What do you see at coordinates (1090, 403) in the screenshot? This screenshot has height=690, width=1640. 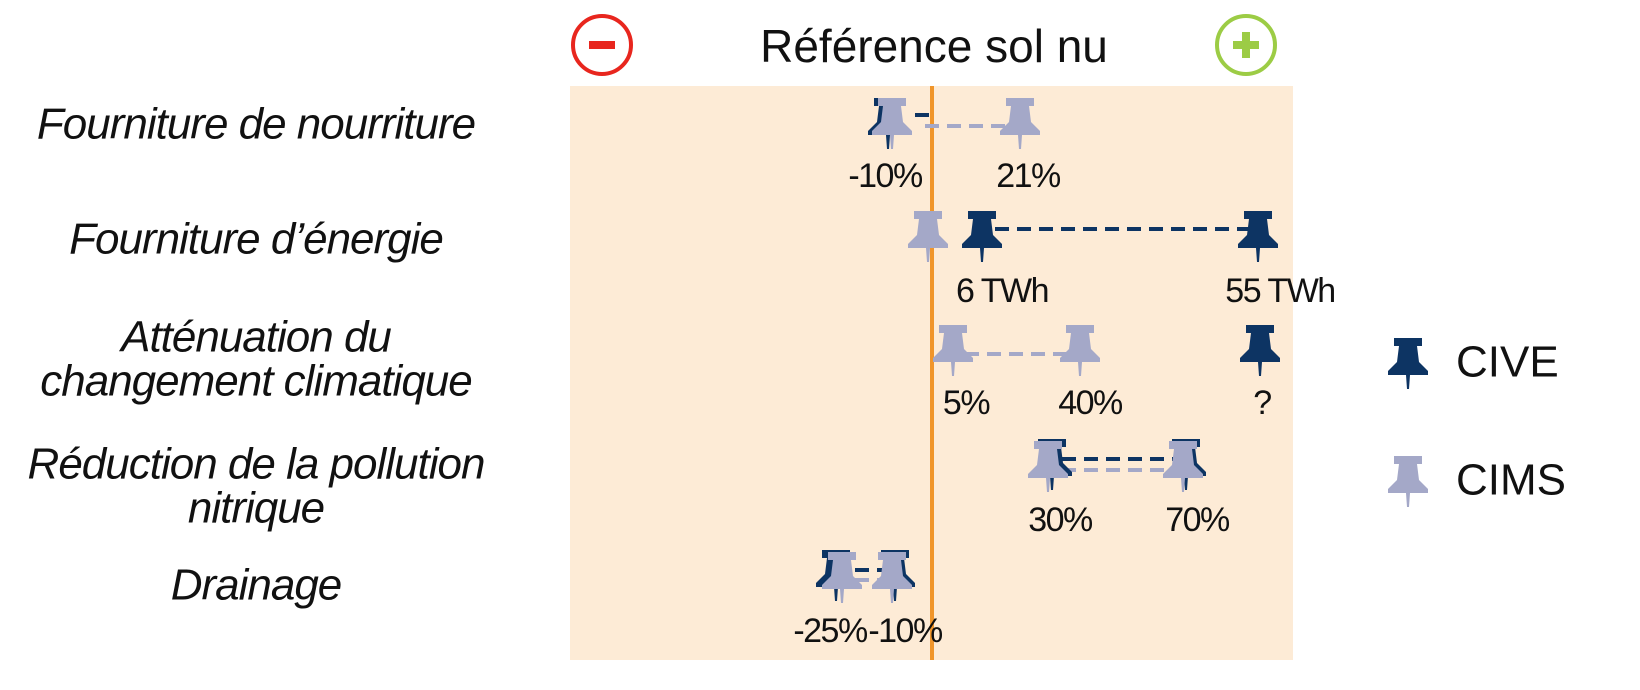 I see `value-label: 40%` at bounding box center [1090, 403].